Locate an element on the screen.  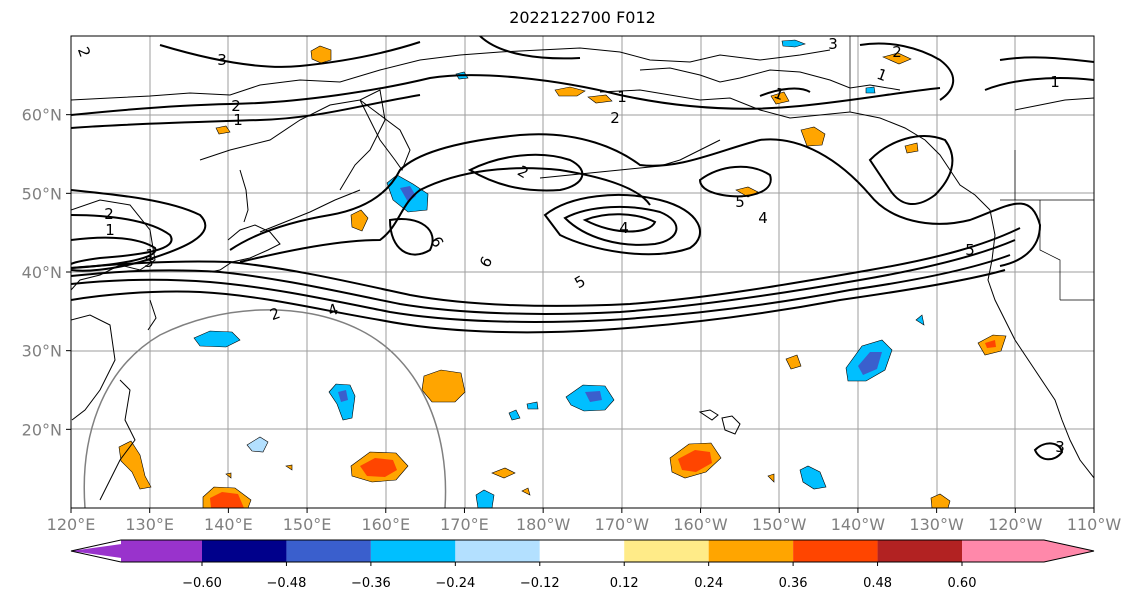
lon-tick-label: 110°W is located at coordinates (1094, 524).